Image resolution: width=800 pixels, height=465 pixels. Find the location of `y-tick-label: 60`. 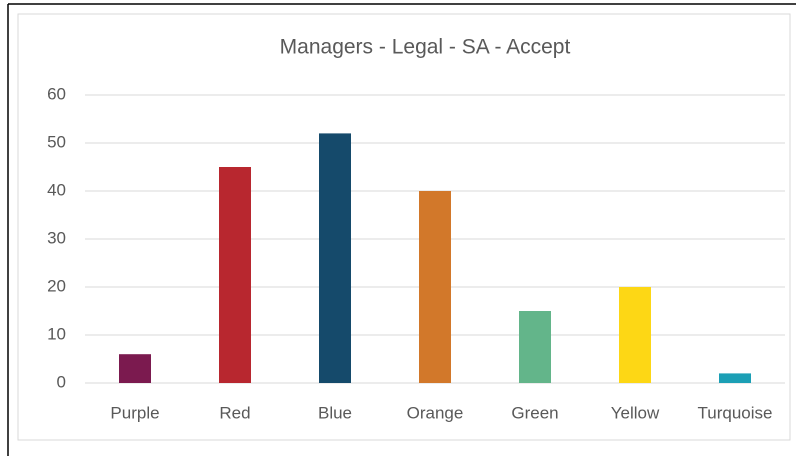

y-tick-label: 60 is located at coordinates (56, 93).